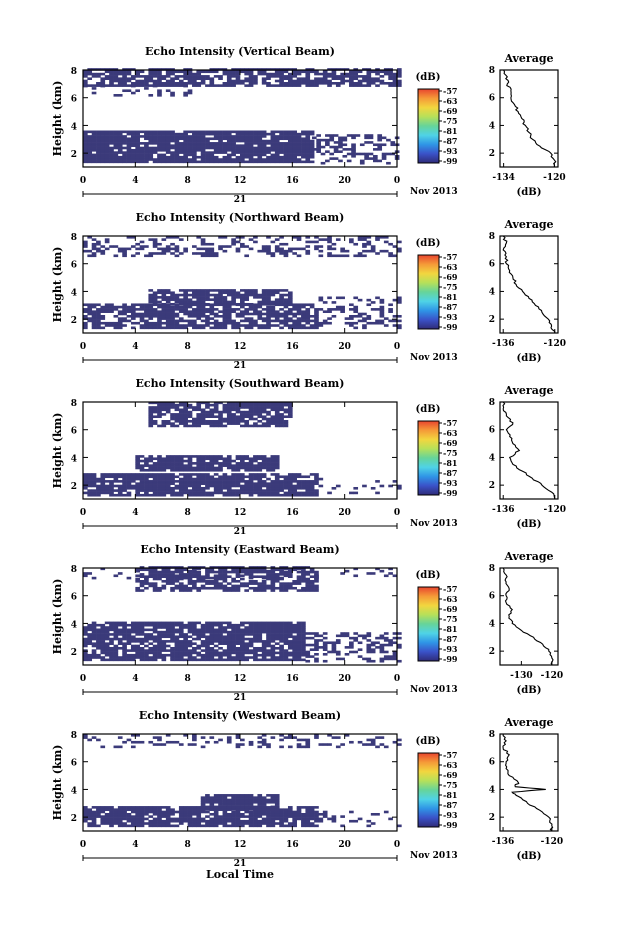 Image resolution: width=618 pixels, height=934 pixels. What do you see at coordinates (239, 549) in the screenshot?
I see `panel-title: Echo Intensity (Eastward Beam)` at bounding box center [239, 549].